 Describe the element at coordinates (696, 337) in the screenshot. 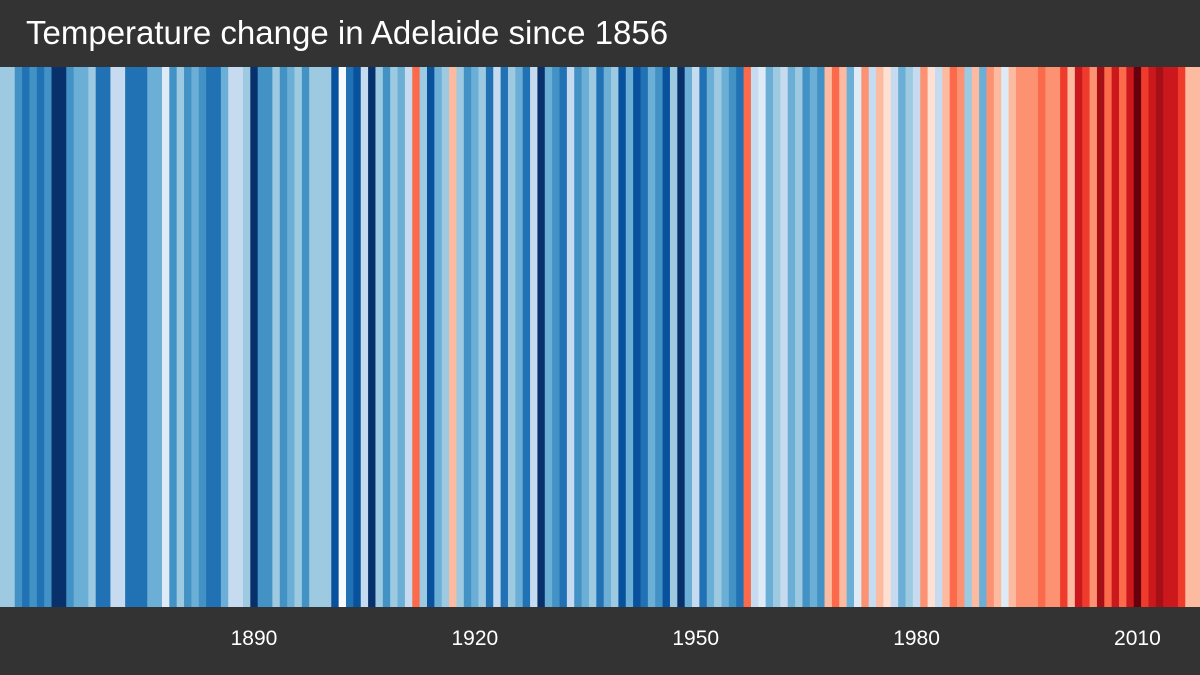

I see `stripe-1950` at that location.